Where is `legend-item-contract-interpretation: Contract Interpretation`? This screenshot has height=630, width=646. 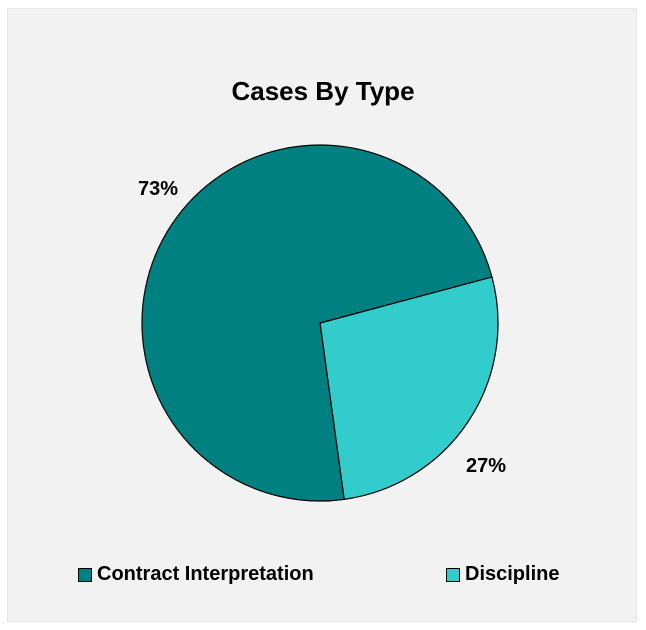
legend-item-contract-interpretation: Contract Interpretation is located at coordinates (196, 574).